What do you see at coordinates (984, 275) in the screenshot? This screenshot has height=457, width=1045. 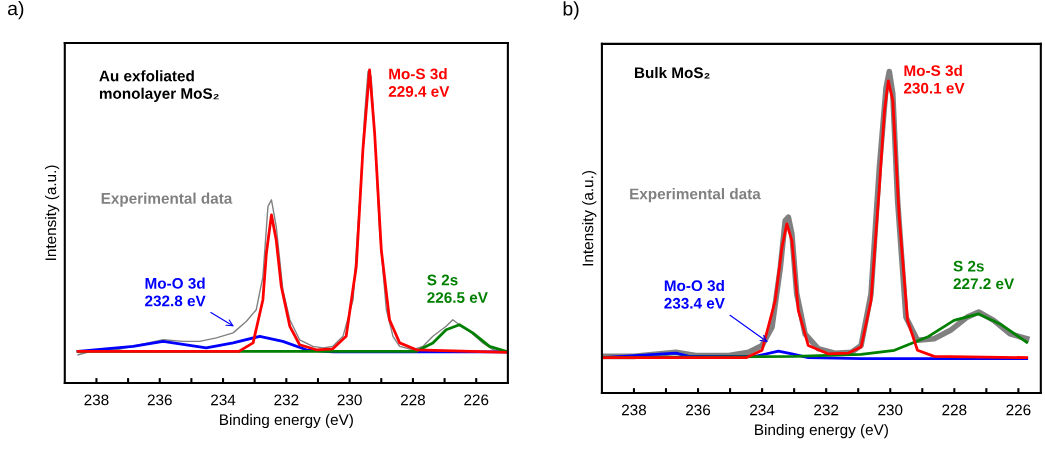 I see `series-label: S 2s 227.2 eV` at bounding box center [984, 275].